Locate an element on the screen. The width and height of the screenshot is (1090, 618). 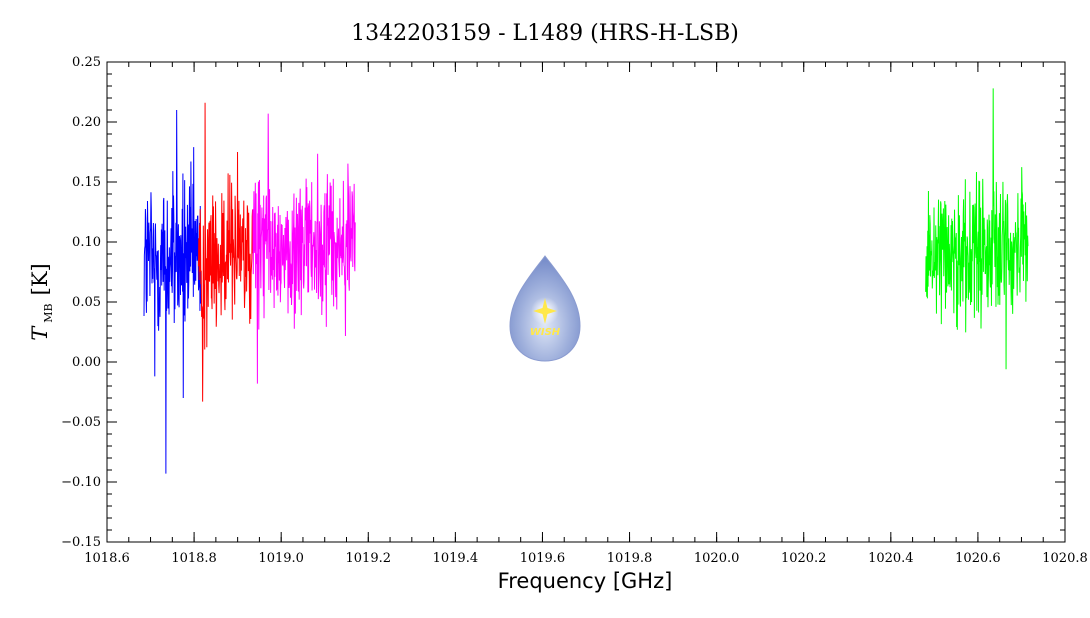
y-tick-label: −0.05 is located at coordinates (81, 422).